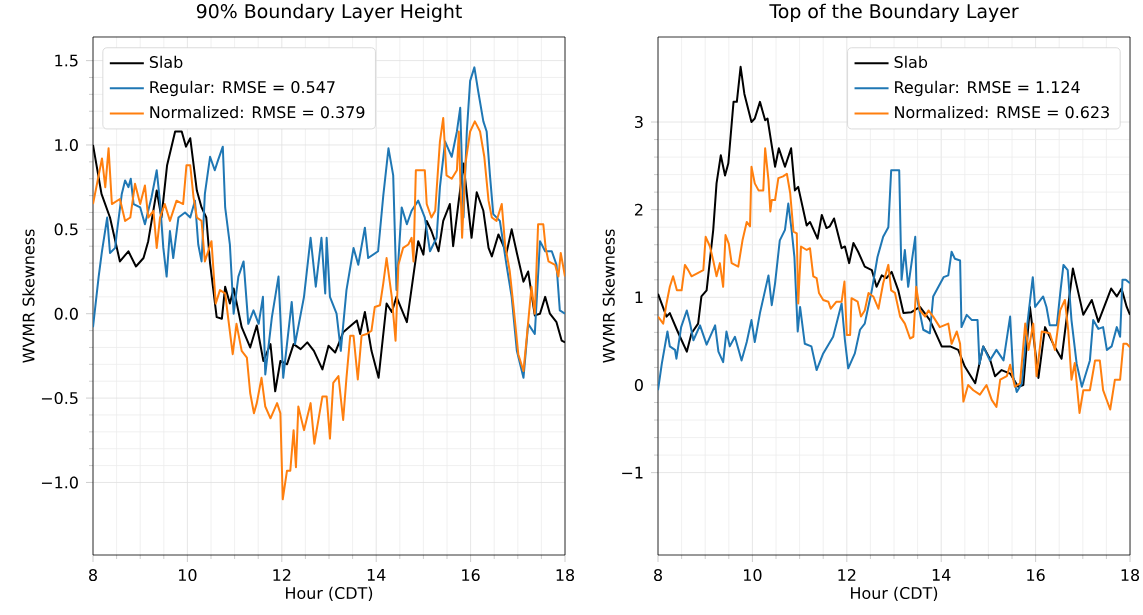 The width and height of the screenshot is (1143, 615). What do you see at coordinates (639, 122) in the screenshot?
I see `y-tick-label: 3` at bounding box center [639, 122].